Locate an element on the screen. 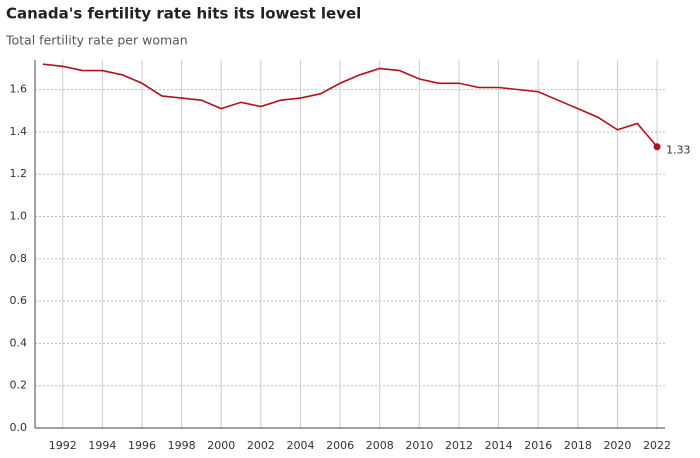 This screenshot has height=458, width=700. x-tick-label: 2010 is located at coordinates (419, 445).